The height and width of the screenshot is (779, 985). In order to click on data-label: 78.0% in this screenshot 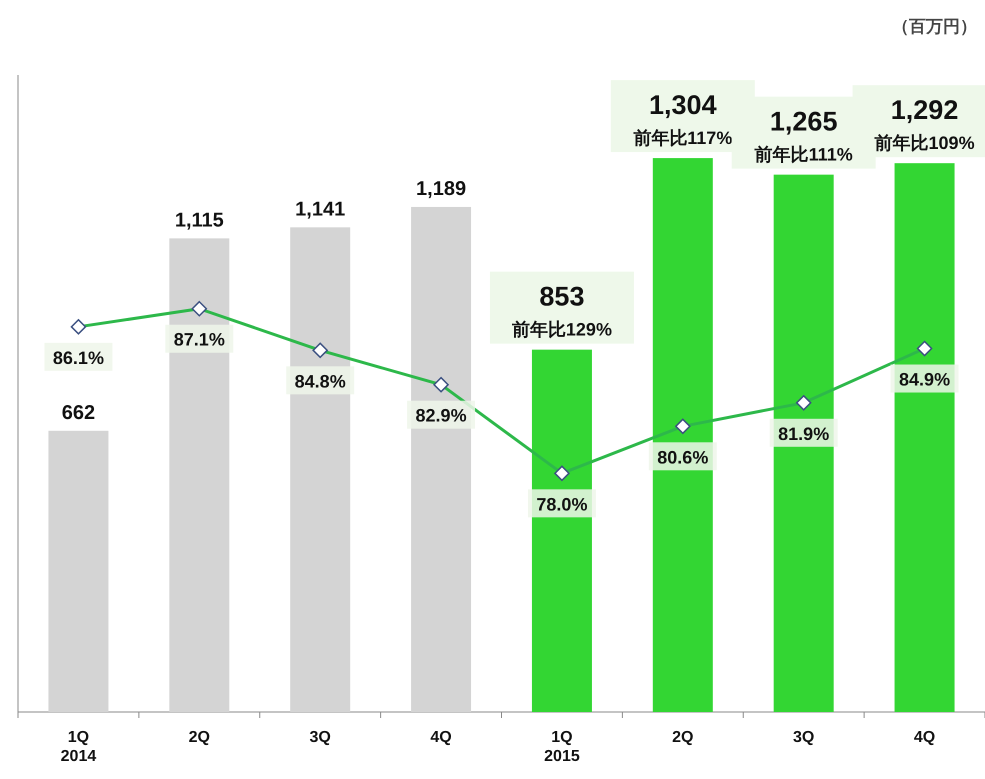, I will do `click(562, 504)`.